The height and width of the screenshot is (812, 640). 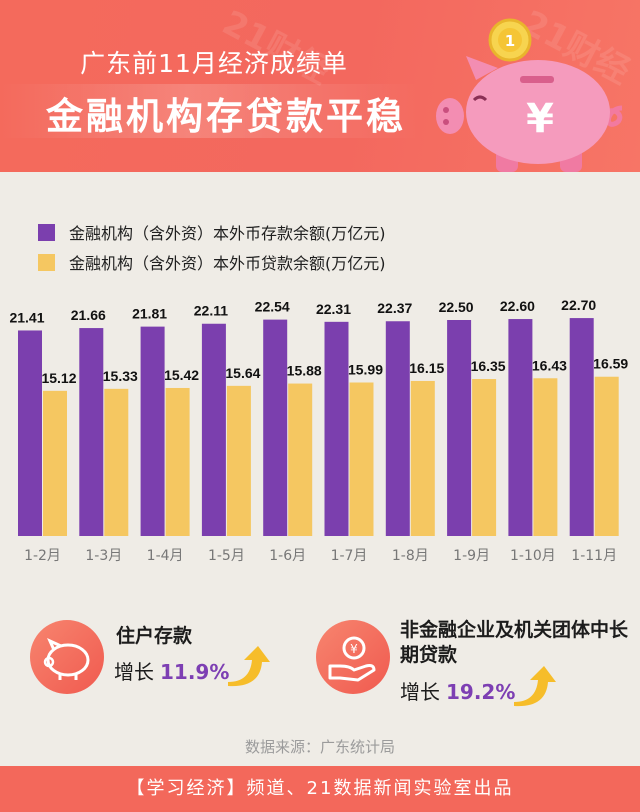 What do you see at coordinates (154, 636) in the screenshot?
I see `stat-title: 住户存款` at bounding box center [154, 636].